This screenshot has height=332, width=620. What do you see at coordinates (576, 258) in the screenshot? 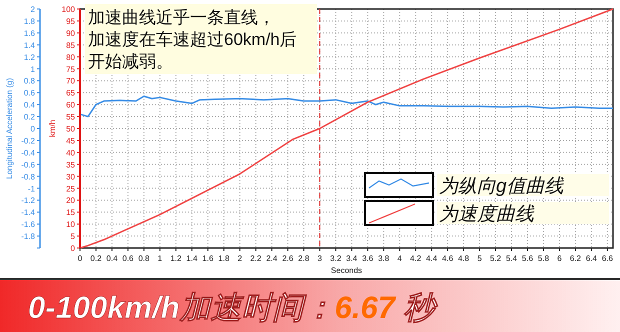
I see `x-tick-label: 6.2` at bounding box center [576, 258].